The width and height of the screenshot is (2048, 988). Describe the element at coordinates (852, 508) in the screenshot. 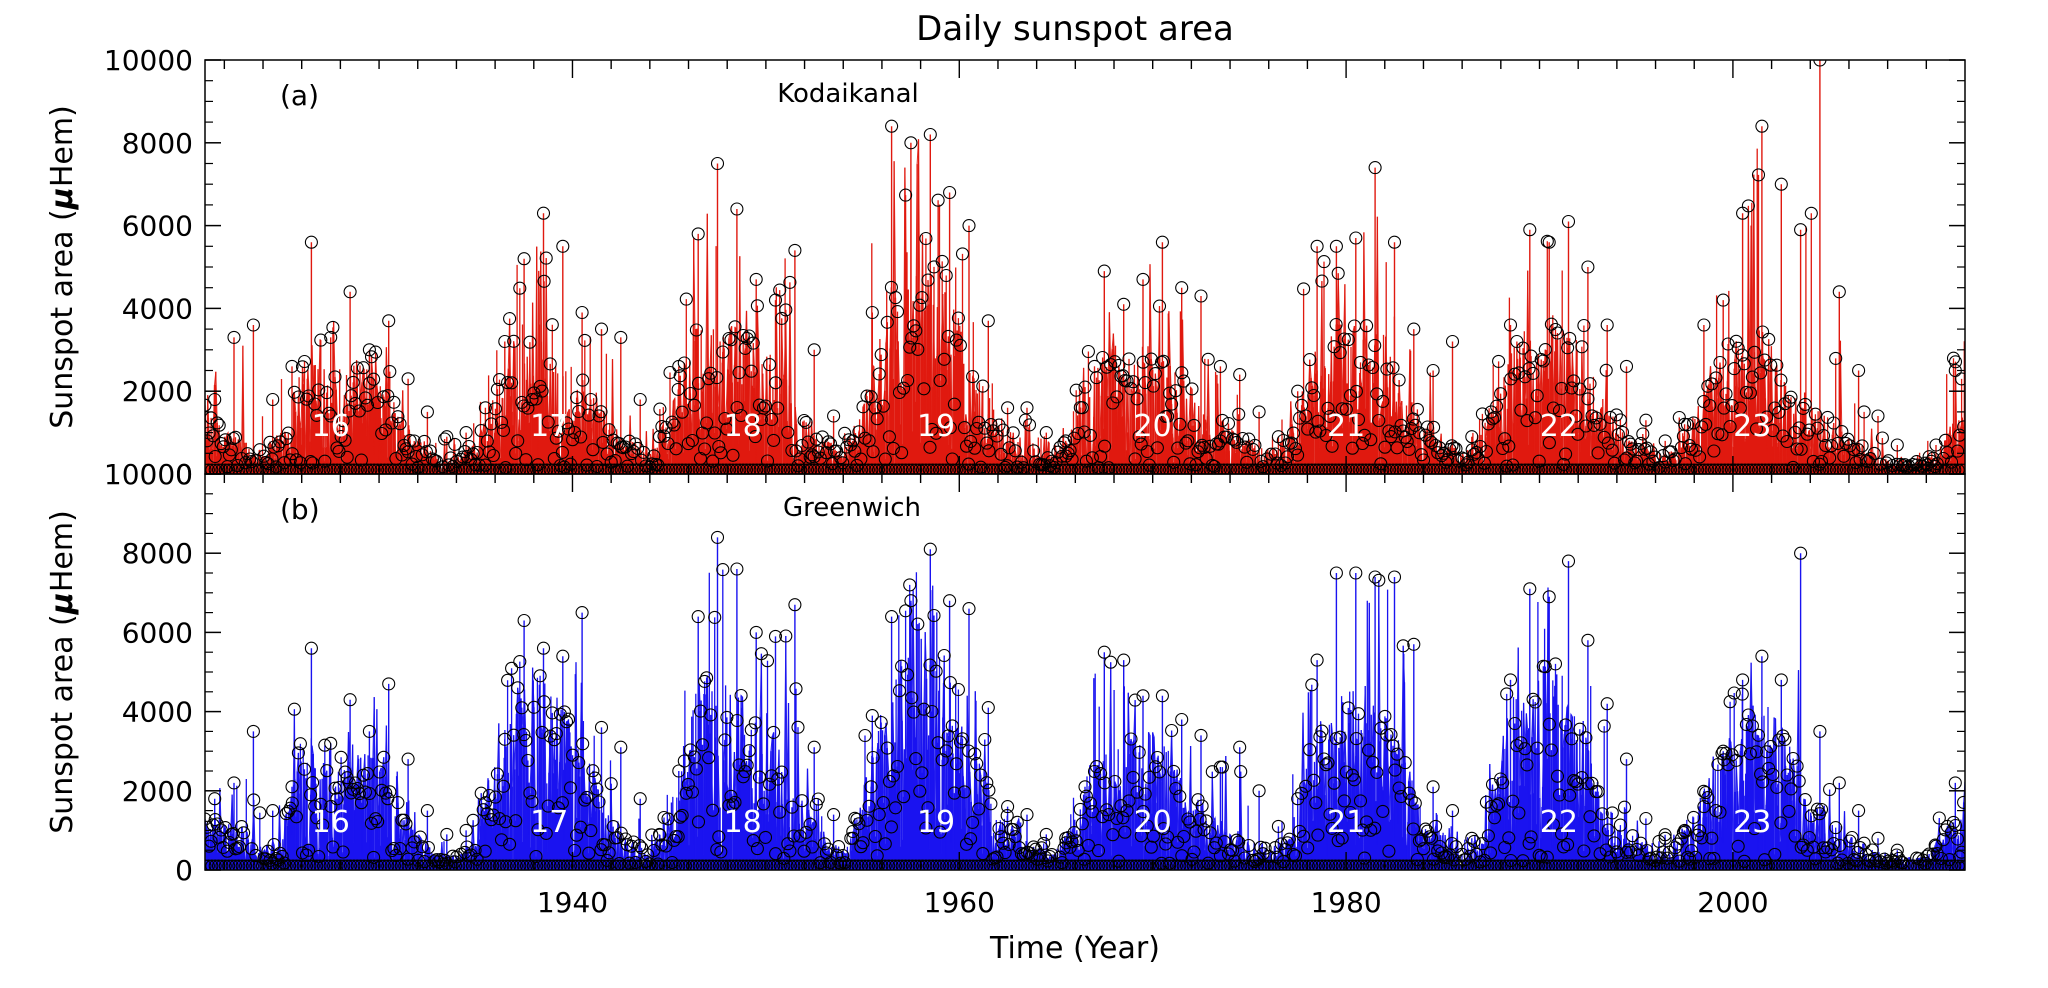

I see `station-name: Greenwich` at that location.